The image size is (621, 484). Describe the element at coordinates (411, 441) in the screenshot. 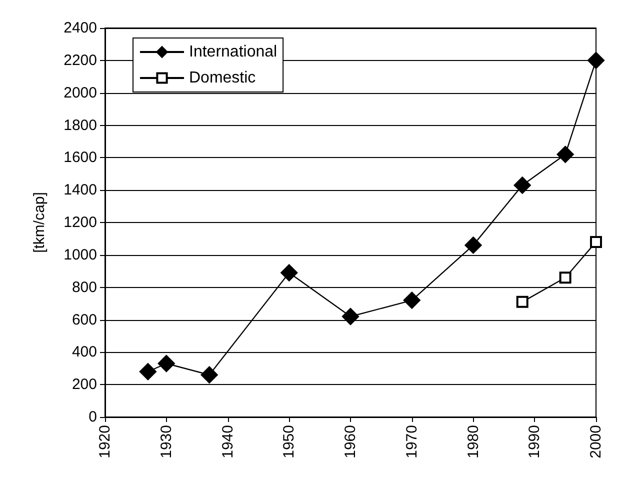

I see `x-tick-label: 1970` at that location.